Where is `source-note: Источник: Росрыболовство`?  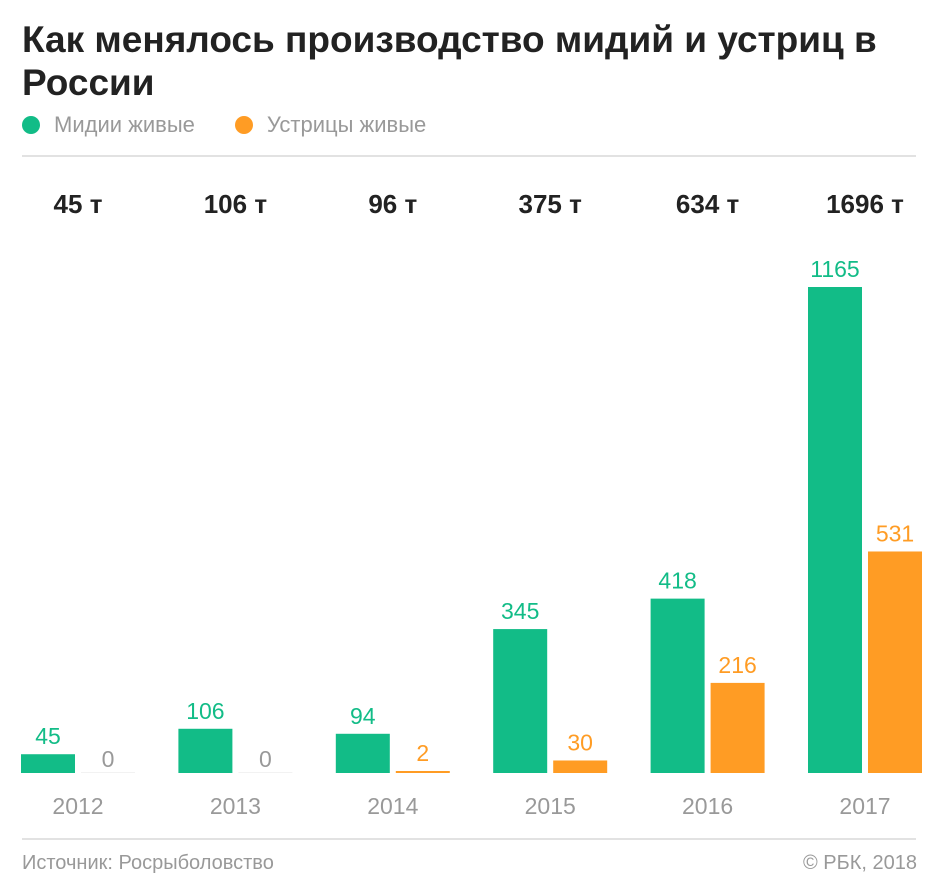
source-note: Источник: Росрыболовство is located at coordinates (148, 863).